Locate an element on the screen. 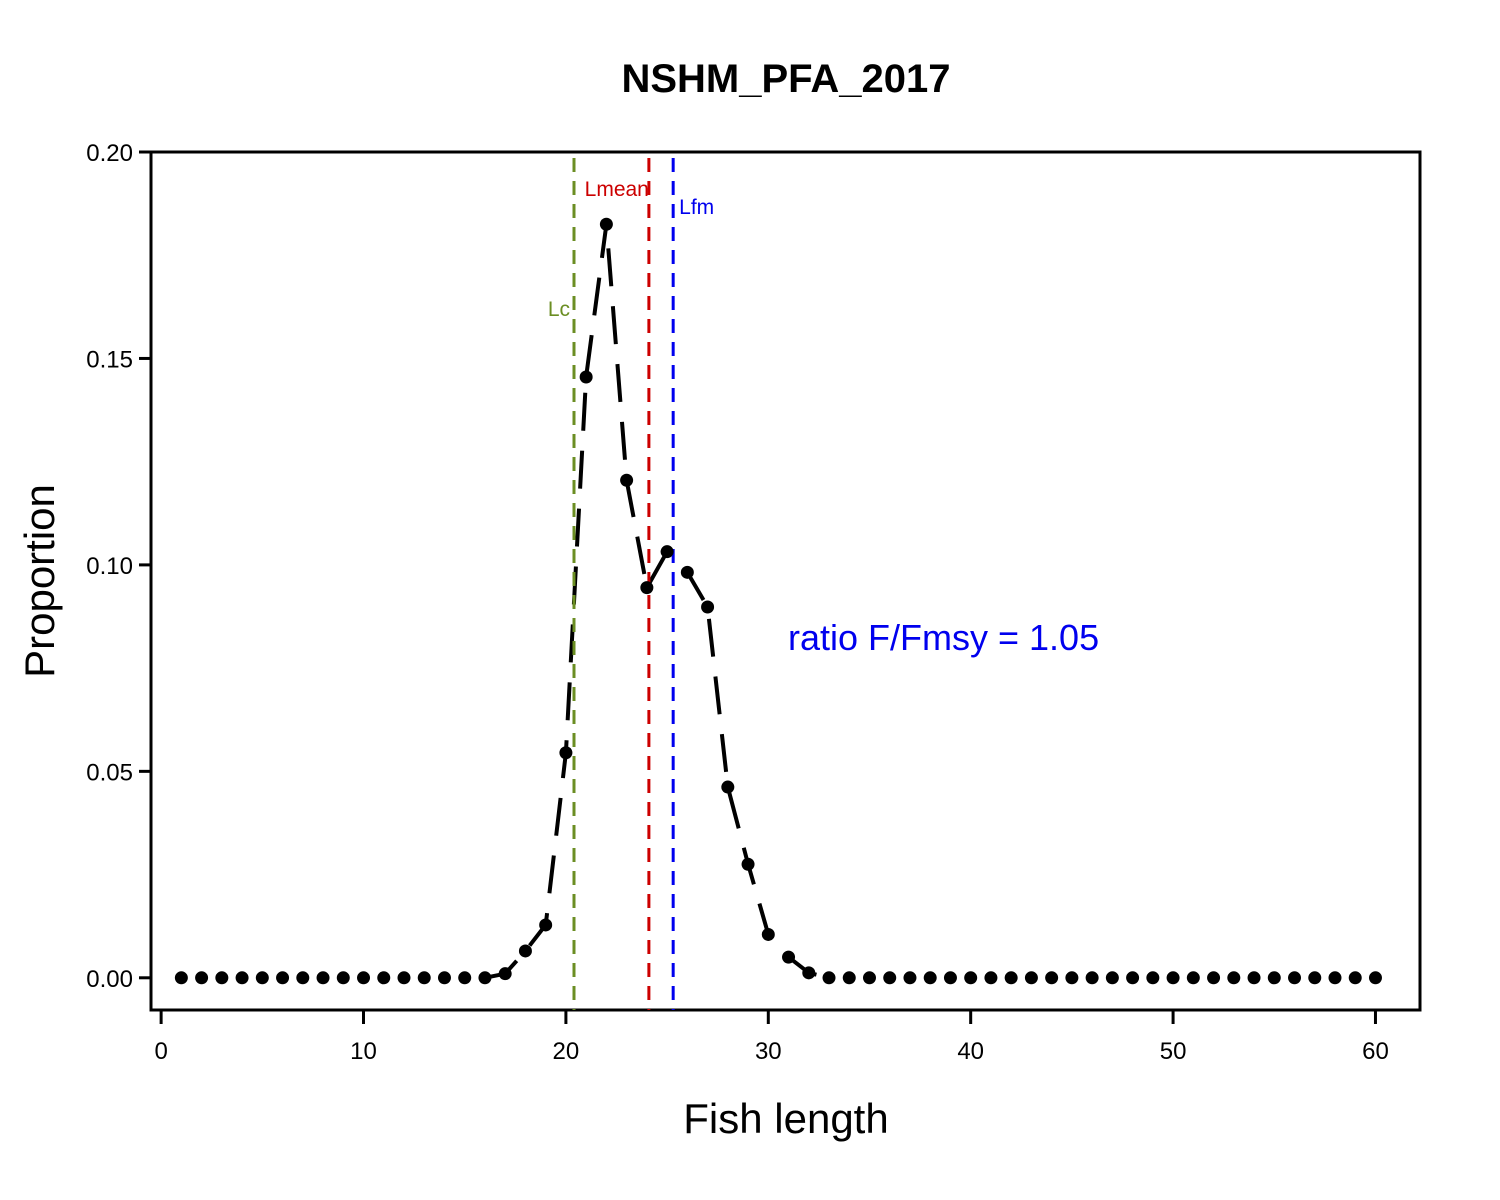  fit-curve is located at coordinates (657, 601).